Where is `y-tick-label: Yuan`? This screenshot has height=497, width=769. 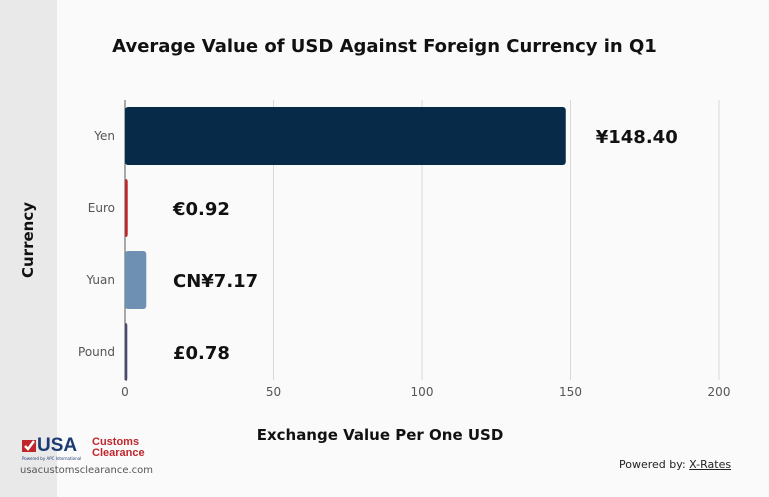
y-tick-label: Yuan is located at coordinates (100, 280).